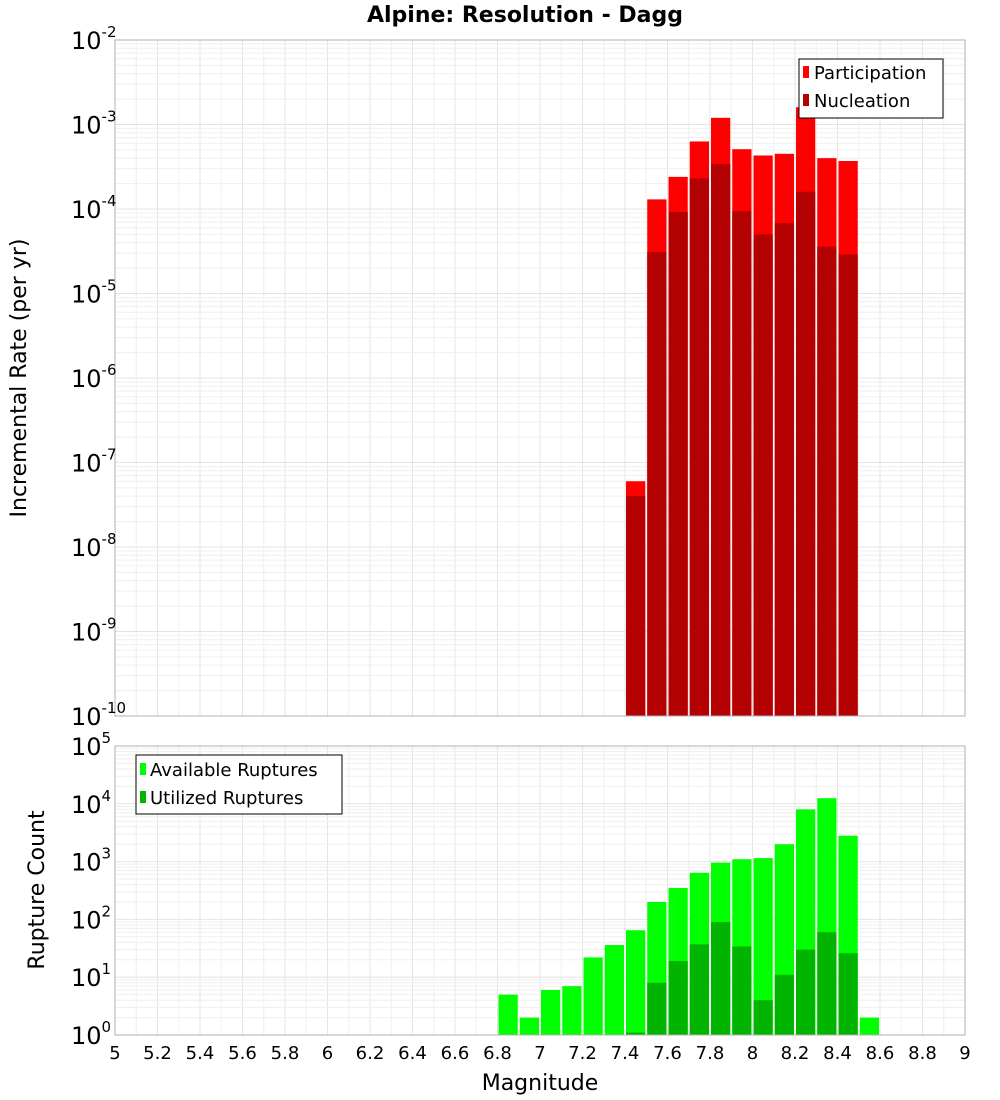 Image resolution: width=1000 pixels, height=1100 pixels. Describe the element at coordinates (625, 1053) in the screenshot. I see `x-tick-label: 7.4` at that location.